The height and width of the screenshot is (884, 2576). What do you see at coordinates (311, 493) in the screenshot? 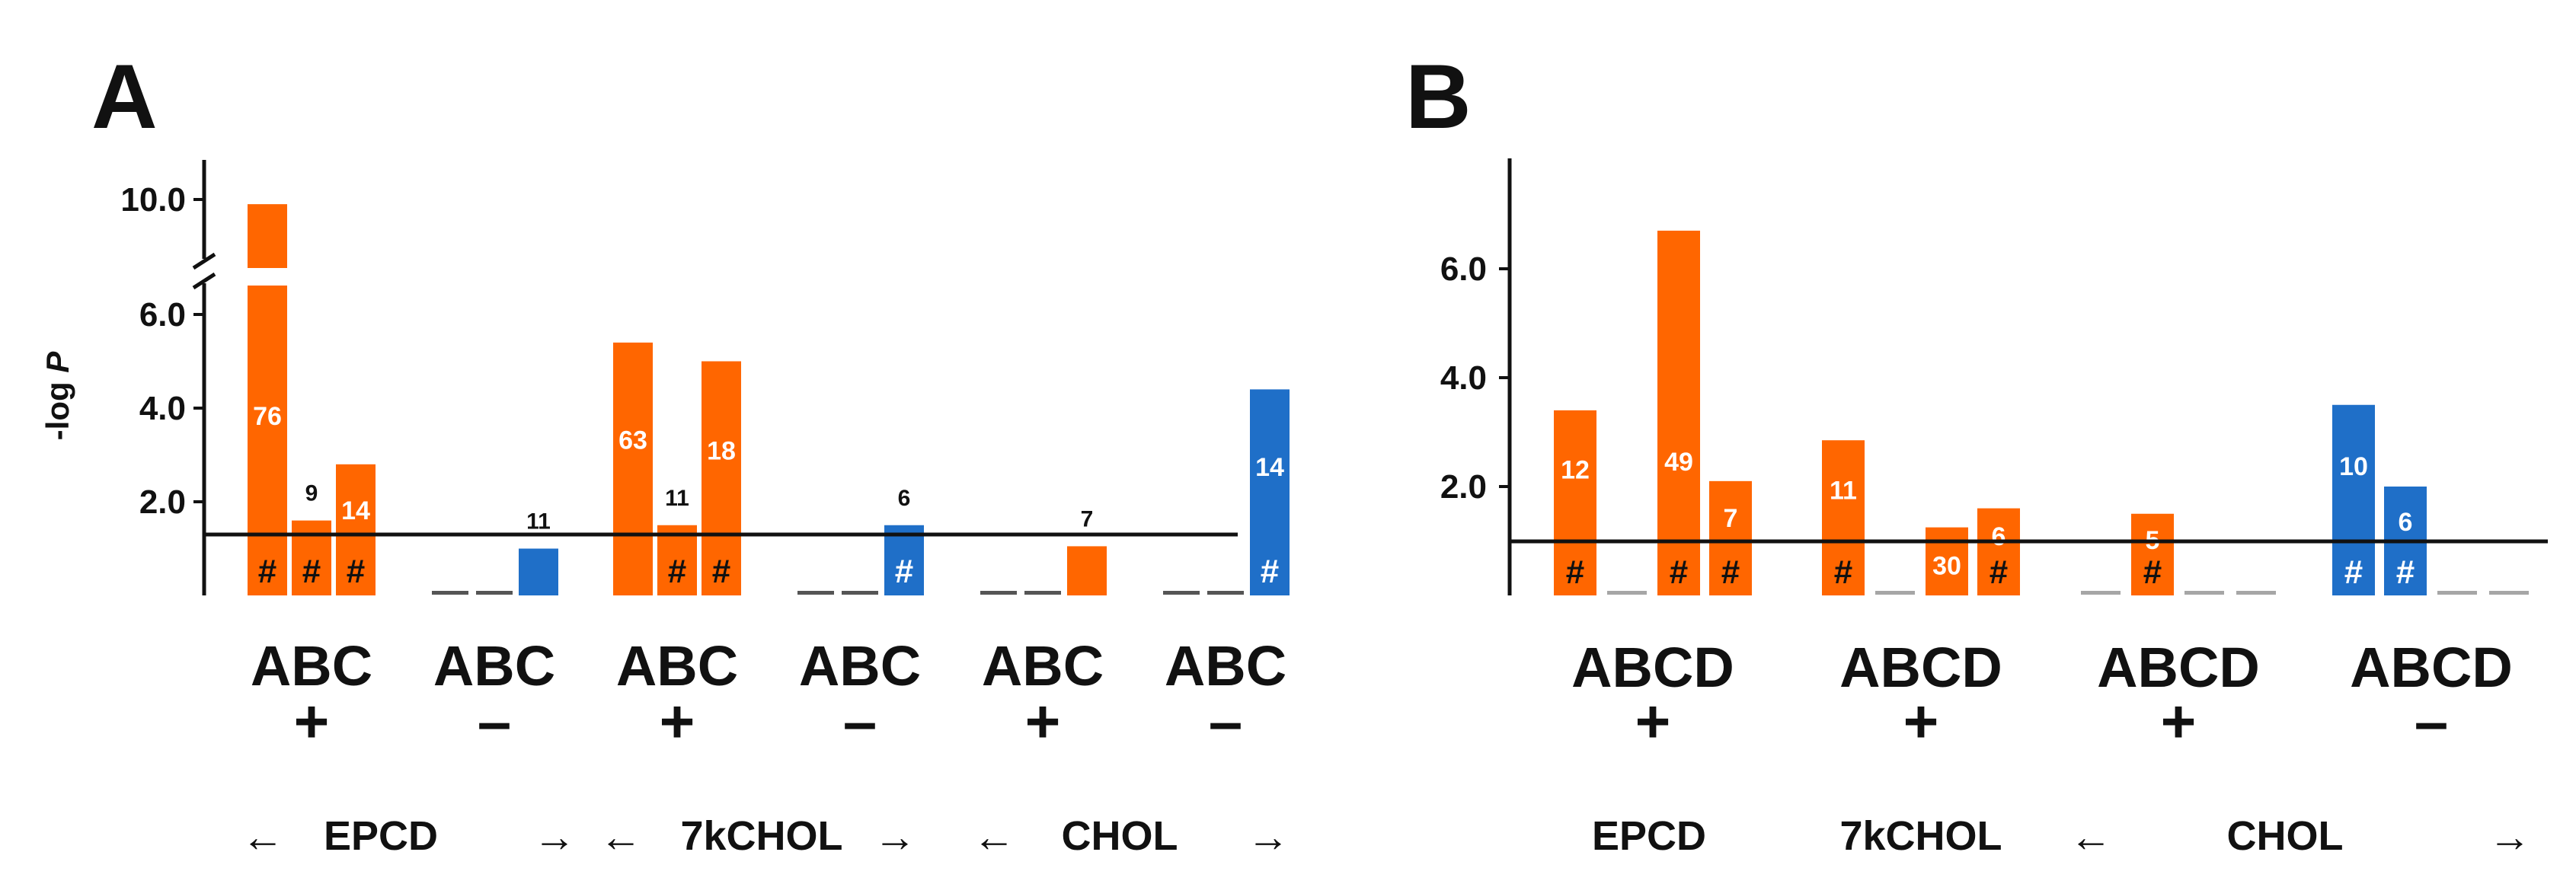
I see `bar-count-label: 9` at bounding box center [311, 493].